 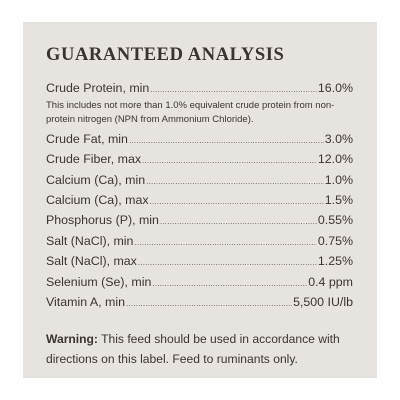 I want to click on analysis-row-calcium-max: Calcium (Ca), max 1.5%, so click(x=199, y=201).